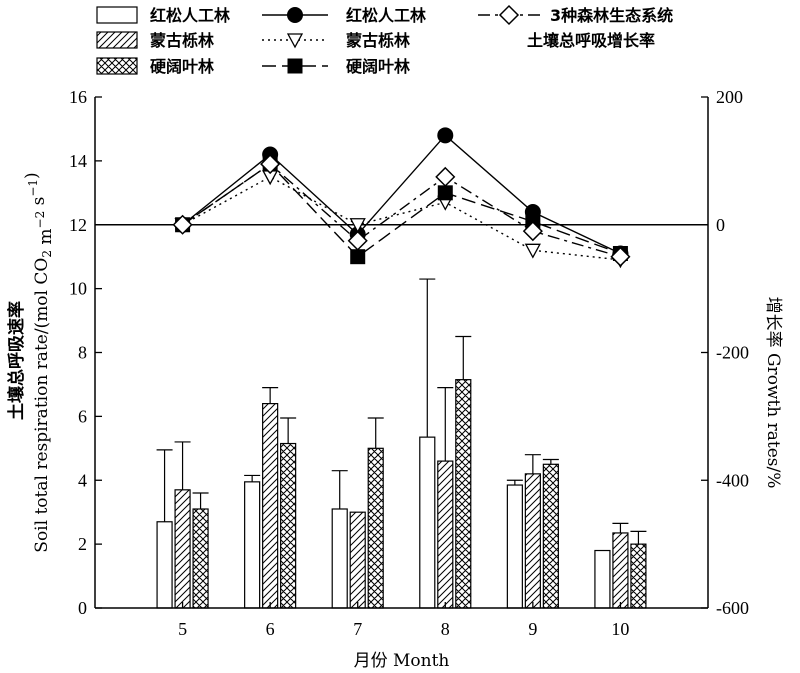  What do you see at coordinates (402, 661) in the screenshot?
I see `x-axis-title: 月份 Month` at bounding box center [402, 661].